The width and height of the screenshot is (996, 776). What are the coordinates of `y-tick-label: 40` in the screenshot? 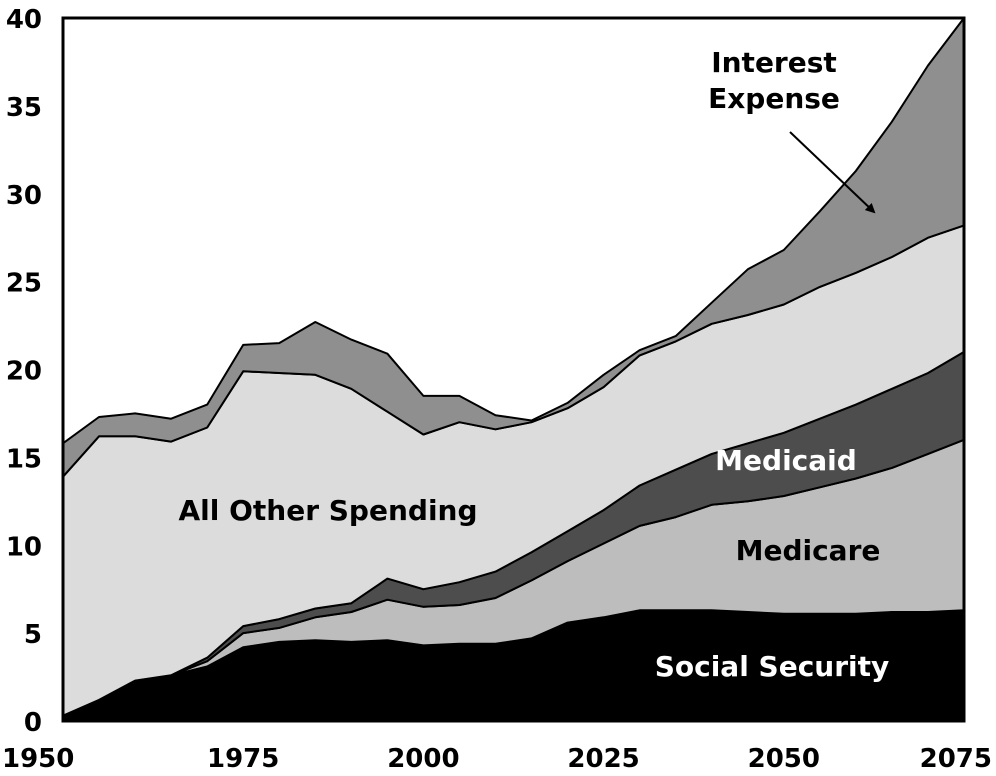 It's located at (24, 20).